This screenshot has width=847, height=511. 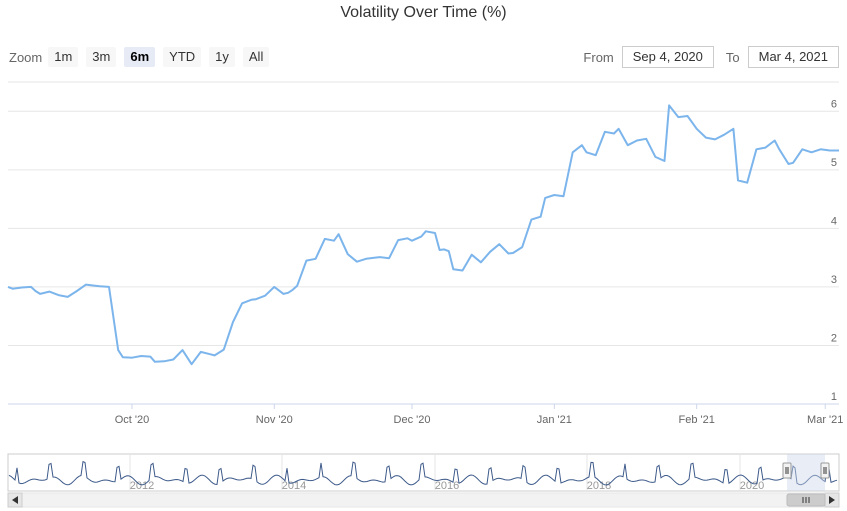 I want to click on navigator-left-handle, so click(x=787, y=470).